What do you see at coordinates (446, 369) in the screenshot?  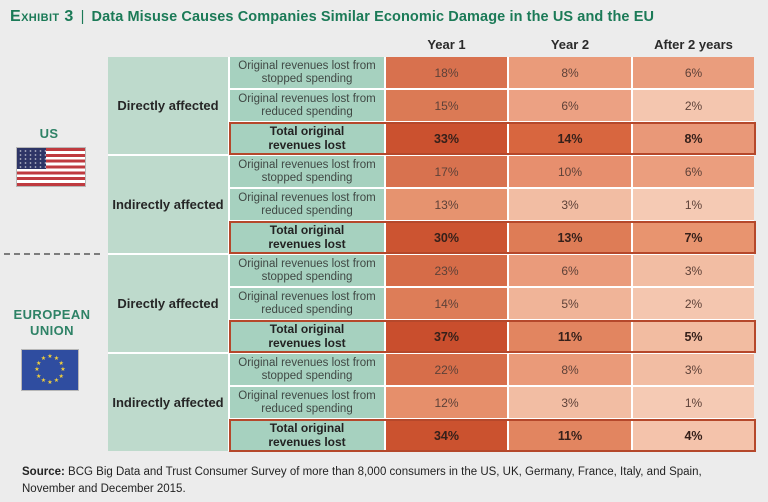 I see `heat-cell: 22%` at bounding box center [446, 369].